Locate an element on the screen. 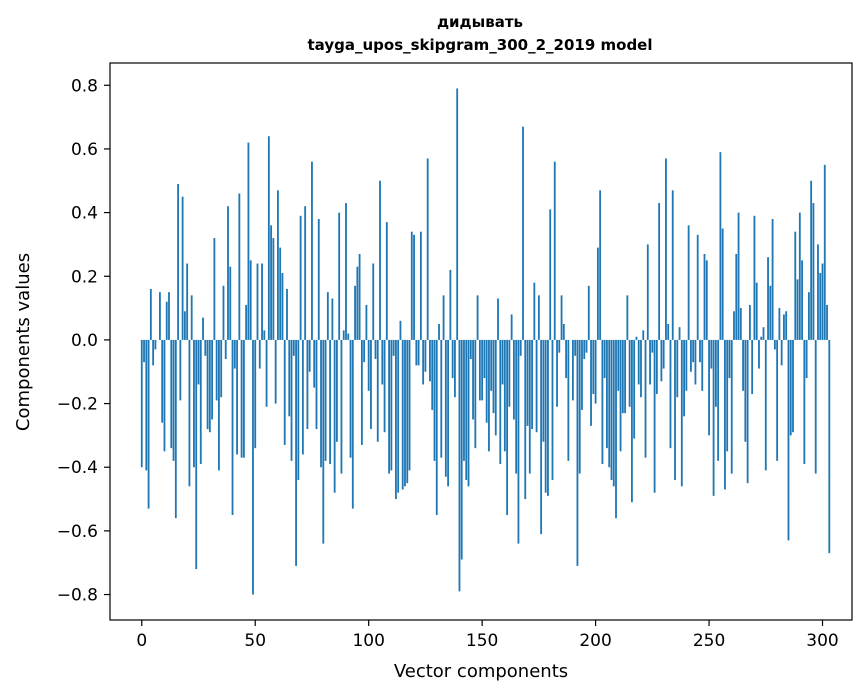  y-tick-label: −0.4 is located at coordinates (77, 468).